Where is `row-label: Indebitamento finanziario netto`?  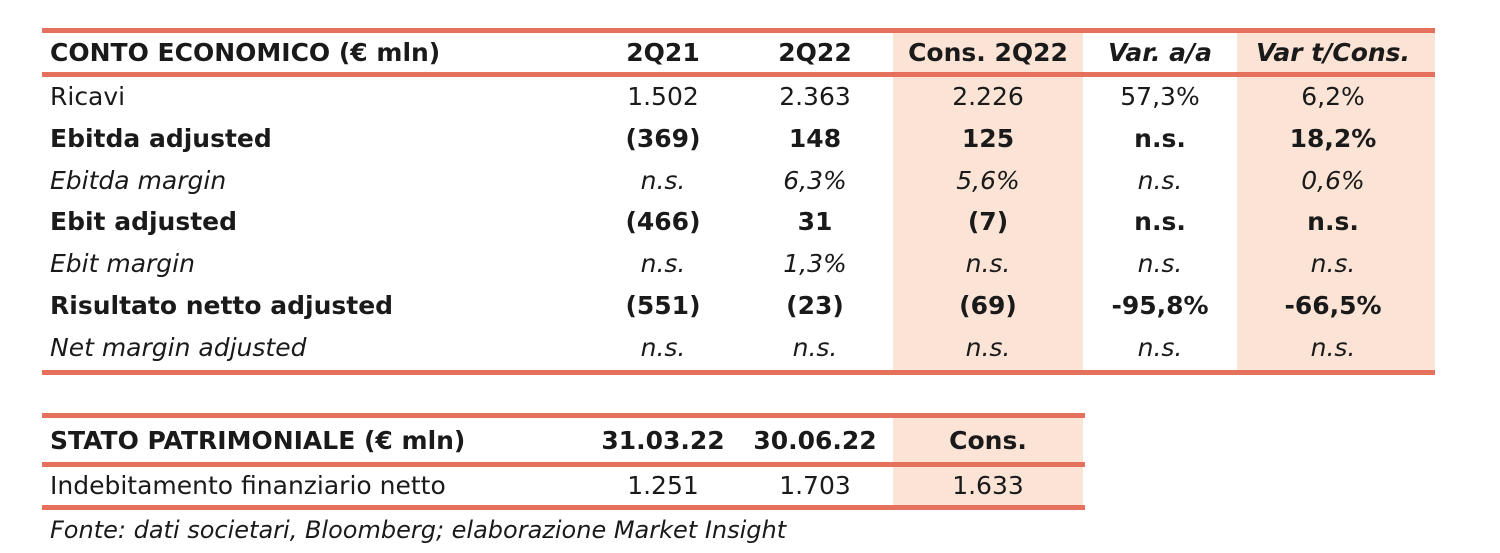 row-label: Indebitamento finanziario netto is located at coordinates (248, 485).